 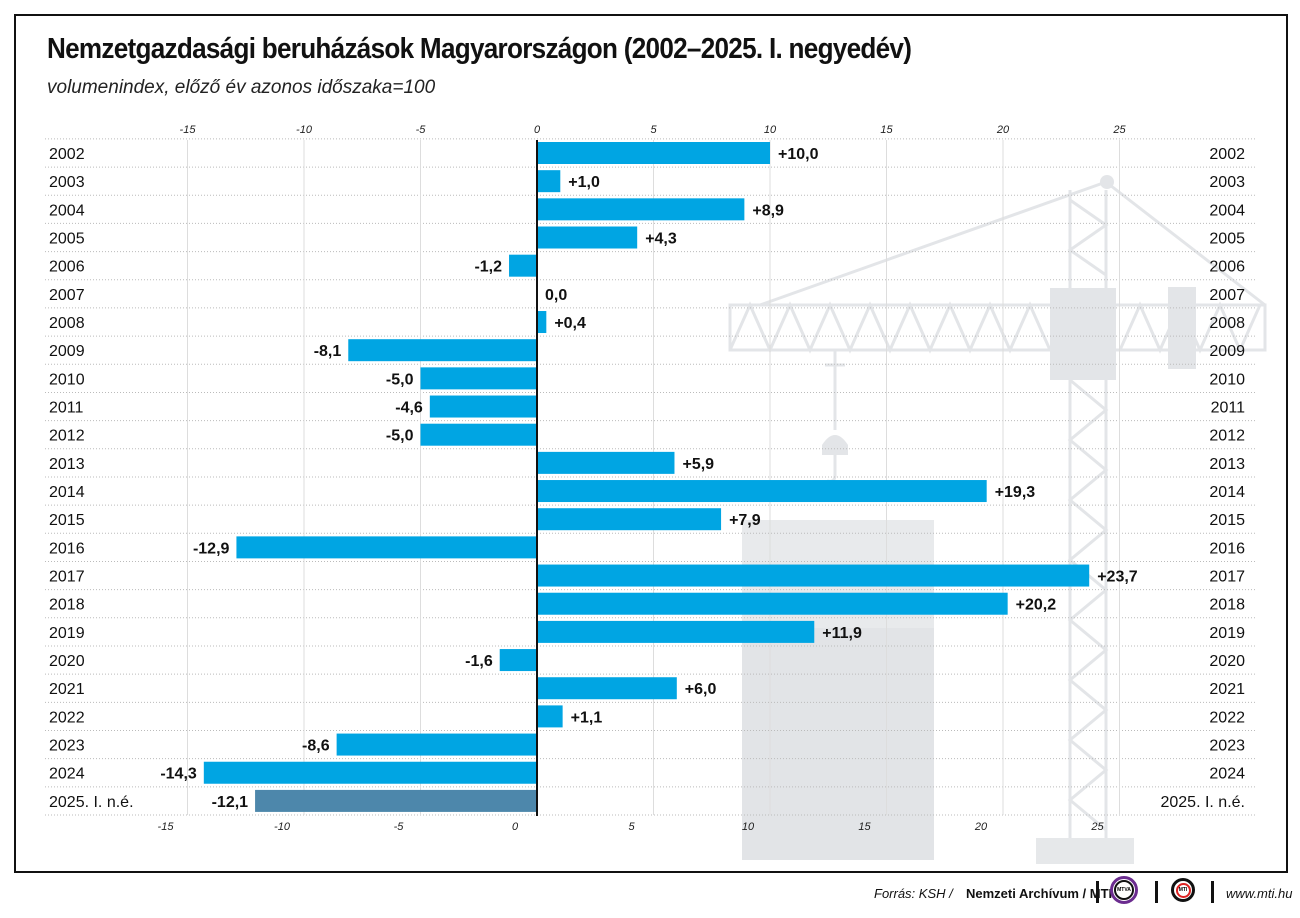 What do you see at coordinates (556, 295) in the screenshot?
I see `data-label: 0,0` at bounding box center [556, 295].